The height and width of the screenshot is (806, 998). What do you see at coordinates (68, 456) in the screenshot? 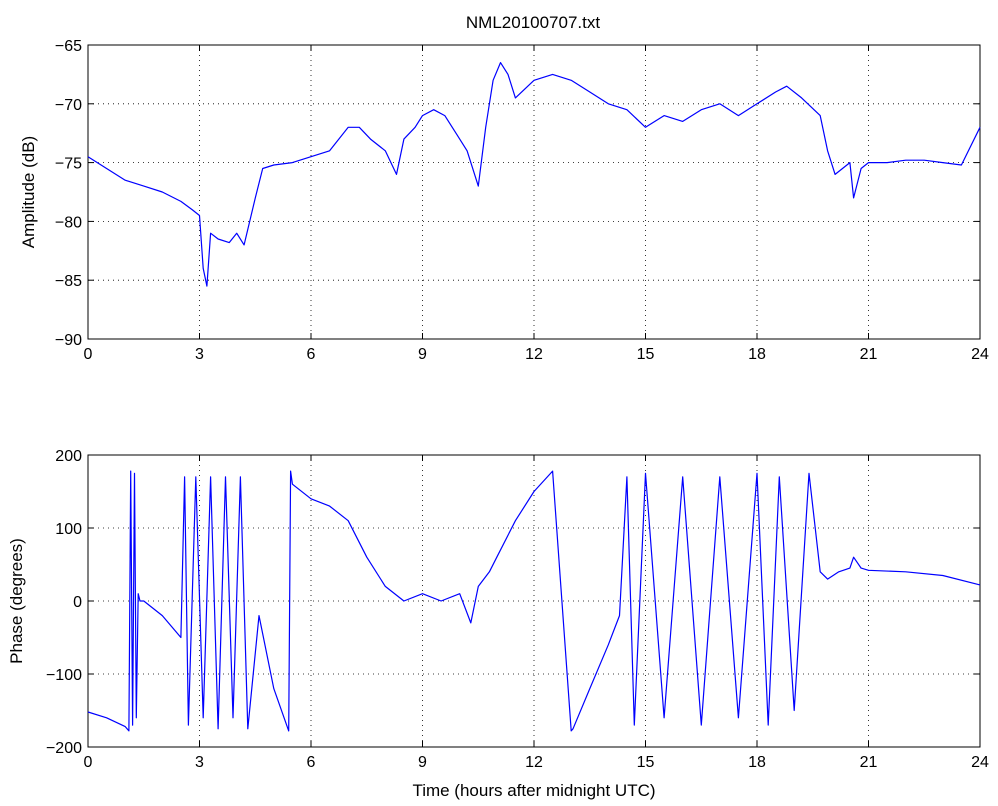
I see `y-tick-label: 200` at bounding box center [68, 456].